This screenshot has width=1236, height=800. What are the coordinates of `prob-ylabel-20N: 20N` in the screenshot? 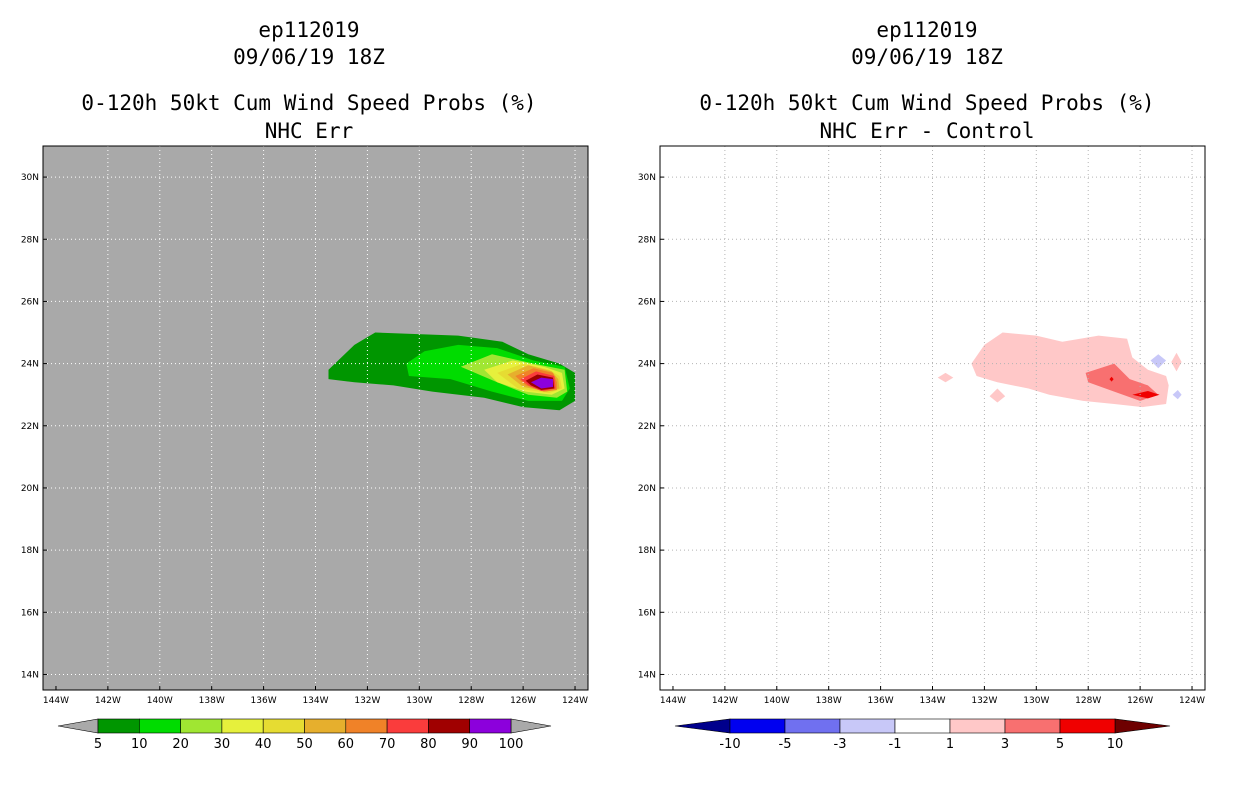 It's located at (30, 489).